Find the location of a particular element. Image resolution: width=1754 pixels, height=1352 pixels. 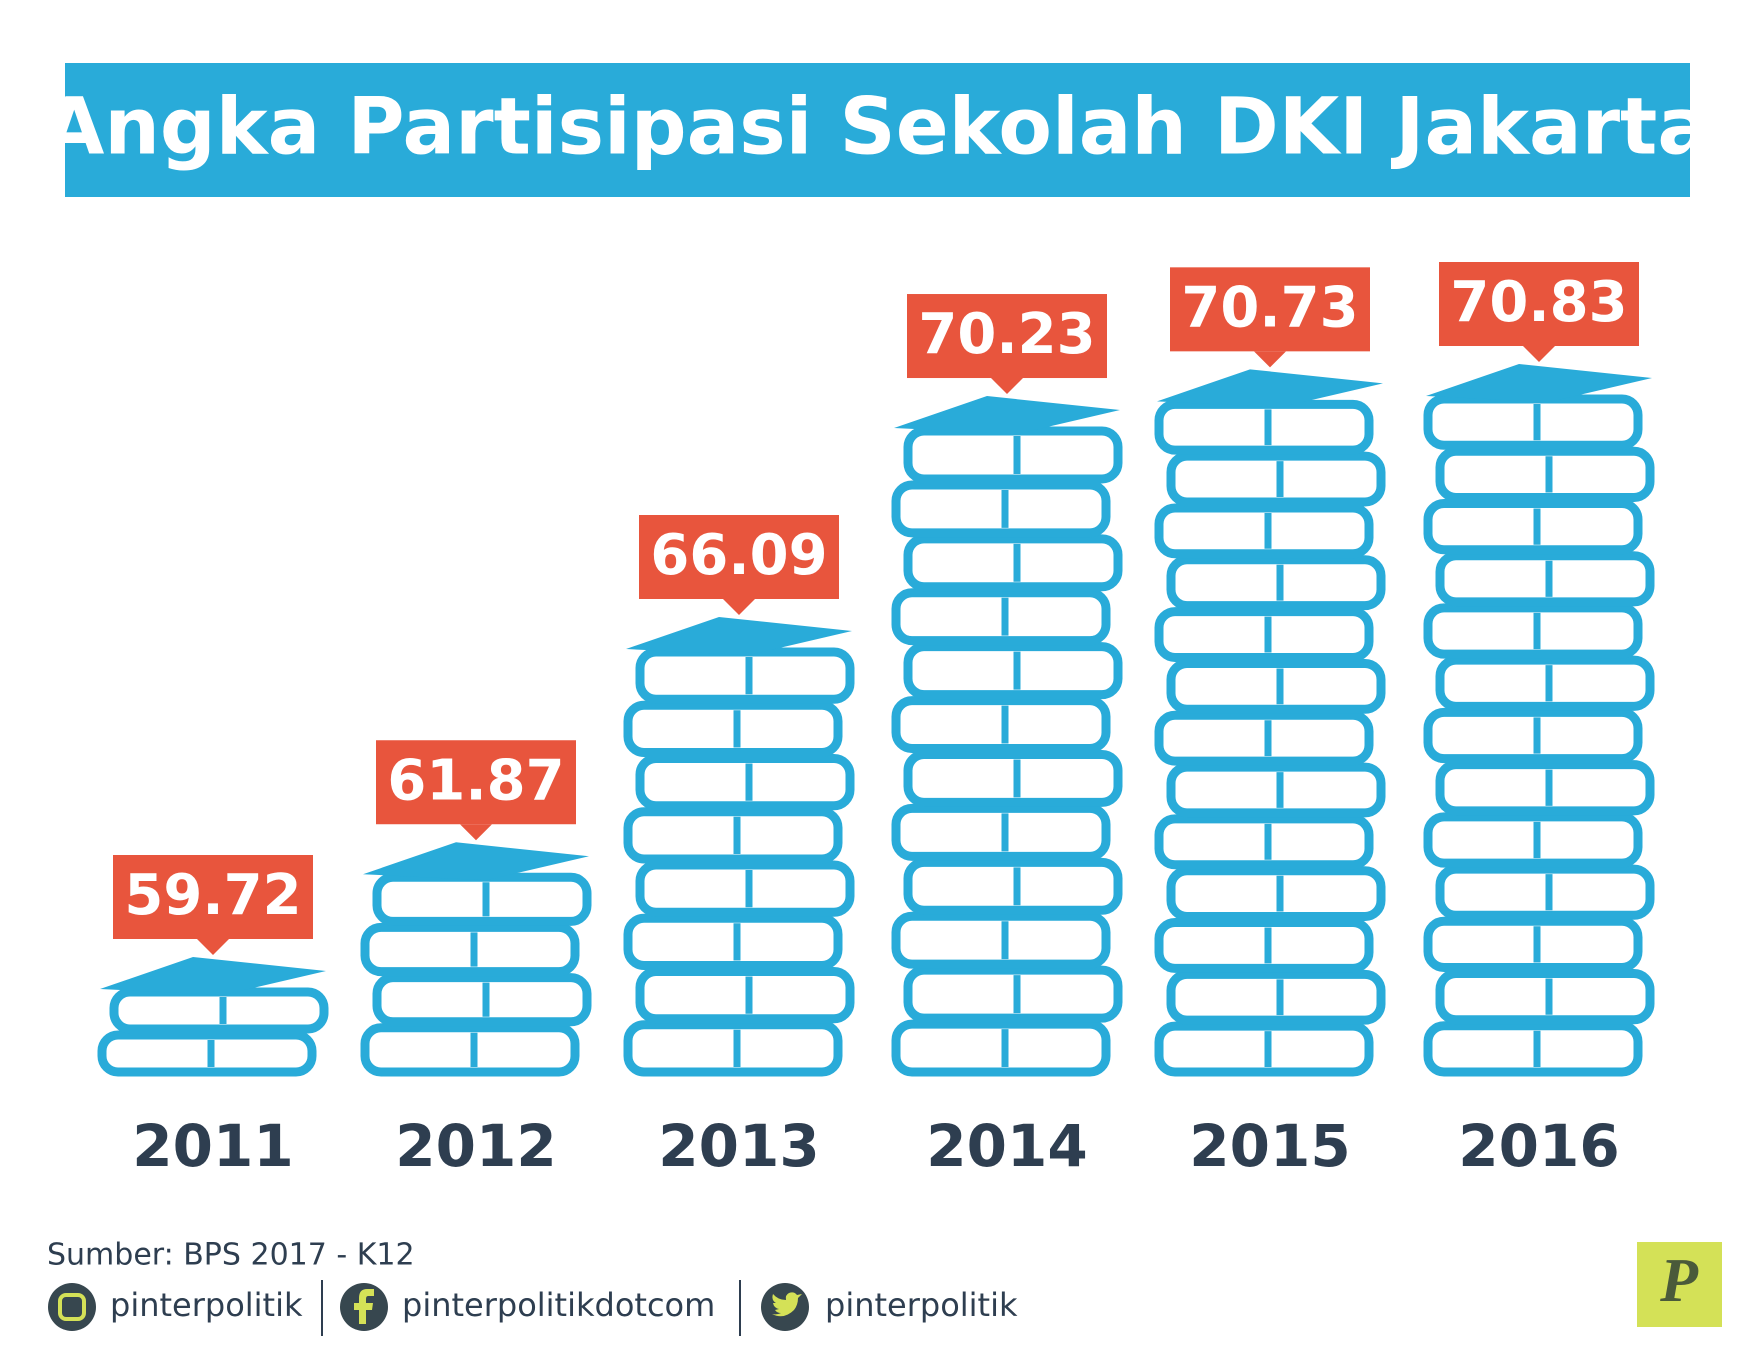

x-tick-label: 2014 is located at coordinates (1006, 1146).